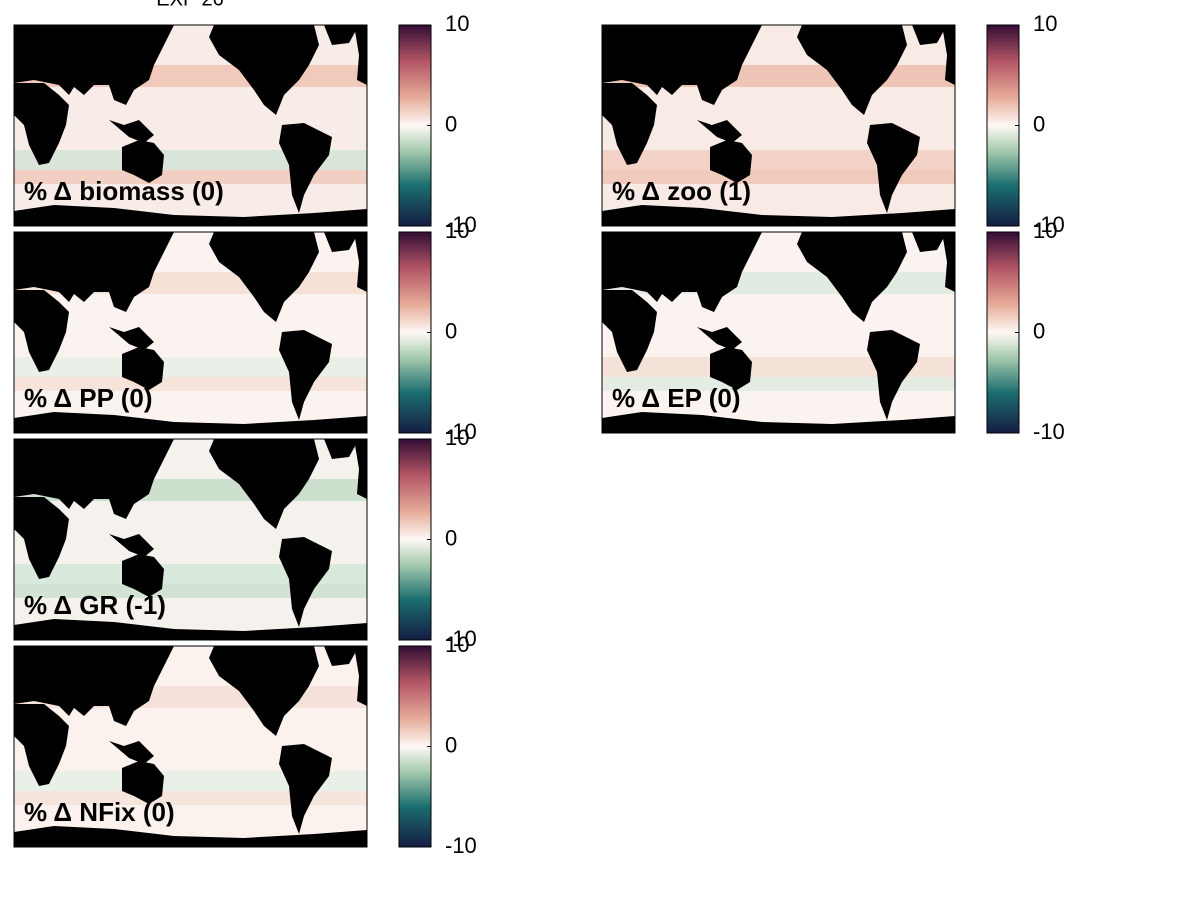 The width and height of the screenshot is (1200, 905). Describe the element at coordinates (676, 398) in the screenshot. I see `panel-label: % Δ EP (0)` at that location.